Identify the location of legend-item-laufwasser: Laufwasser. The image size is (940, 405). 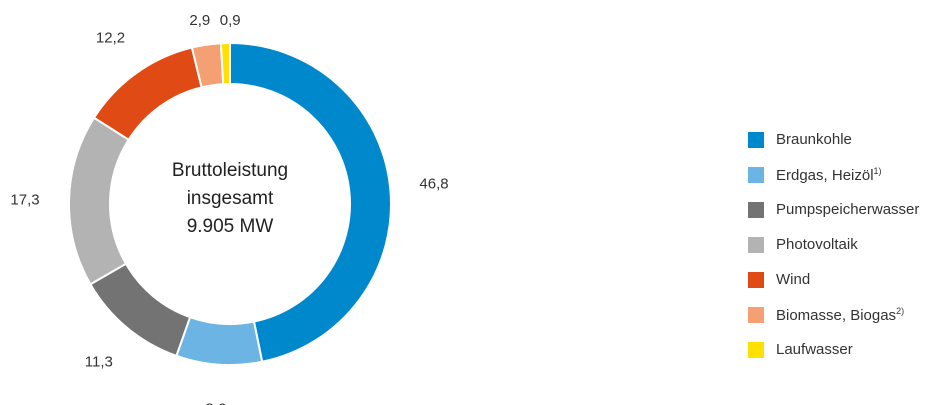
(833, 349).